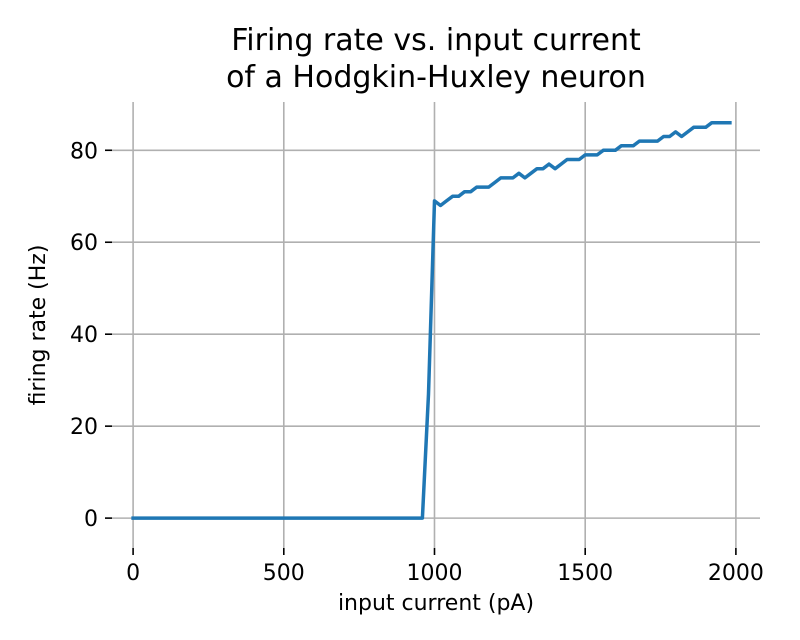 Image resolution: width=800 pixels, height=640 pixels. What do you see at coordinates (585, 573) in the screenshot?
I see `x-tick-label: 1500` at bounding box center [585, 573].